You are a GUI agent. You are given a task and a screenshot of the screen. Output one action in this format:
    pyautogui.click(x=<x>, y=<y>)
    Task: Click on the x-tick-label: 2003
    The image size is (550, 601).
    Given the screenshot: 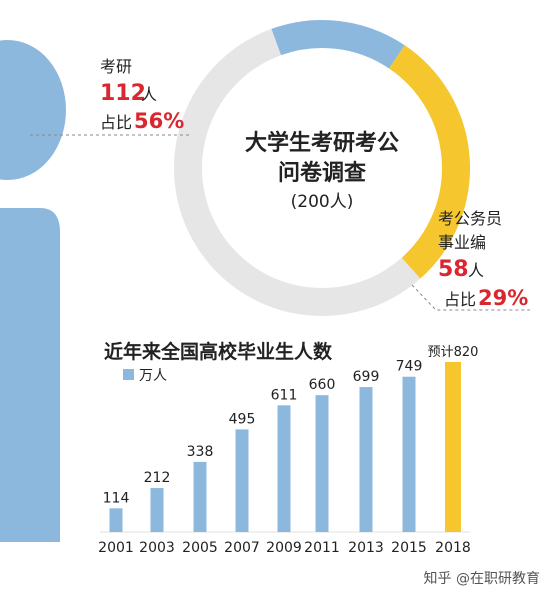 What is the action you would take?
    pyautogui.click(x=157, y=548)
    